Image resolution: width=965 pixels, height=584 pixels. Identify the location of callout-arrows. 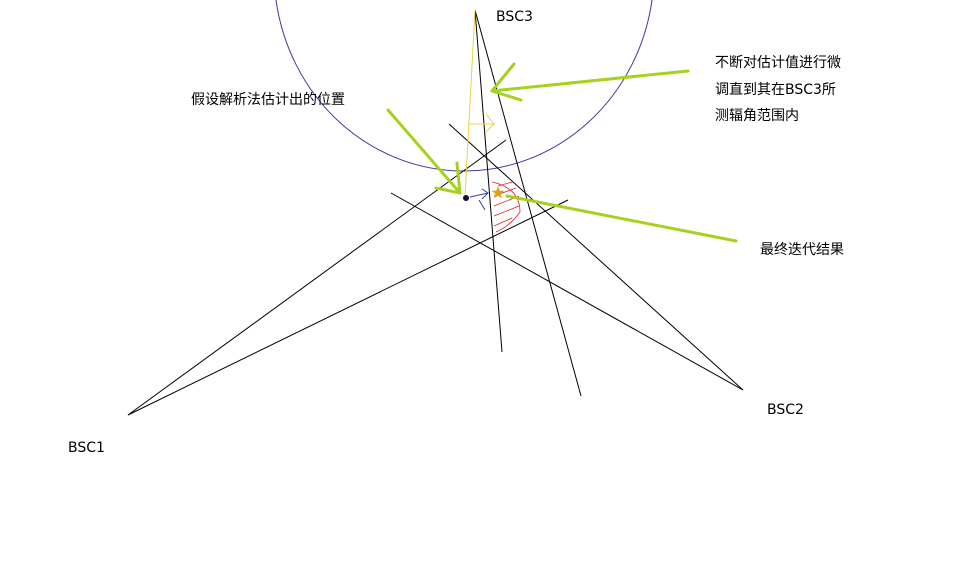
(562, 152).